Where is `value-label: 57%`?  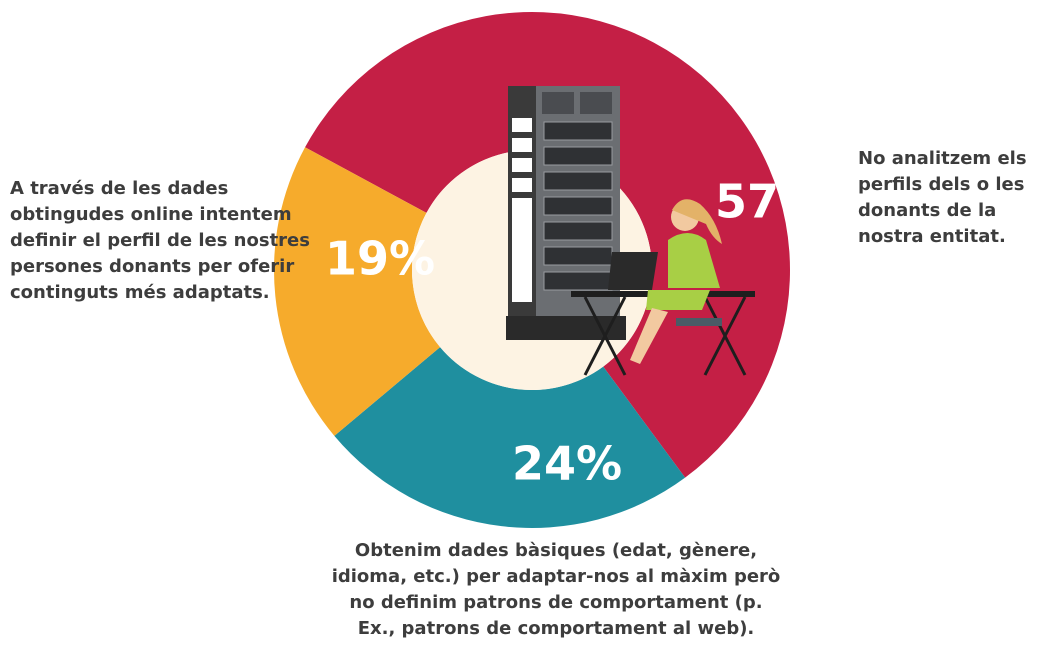
value-label: 57% is located at coordinates (770, 202).